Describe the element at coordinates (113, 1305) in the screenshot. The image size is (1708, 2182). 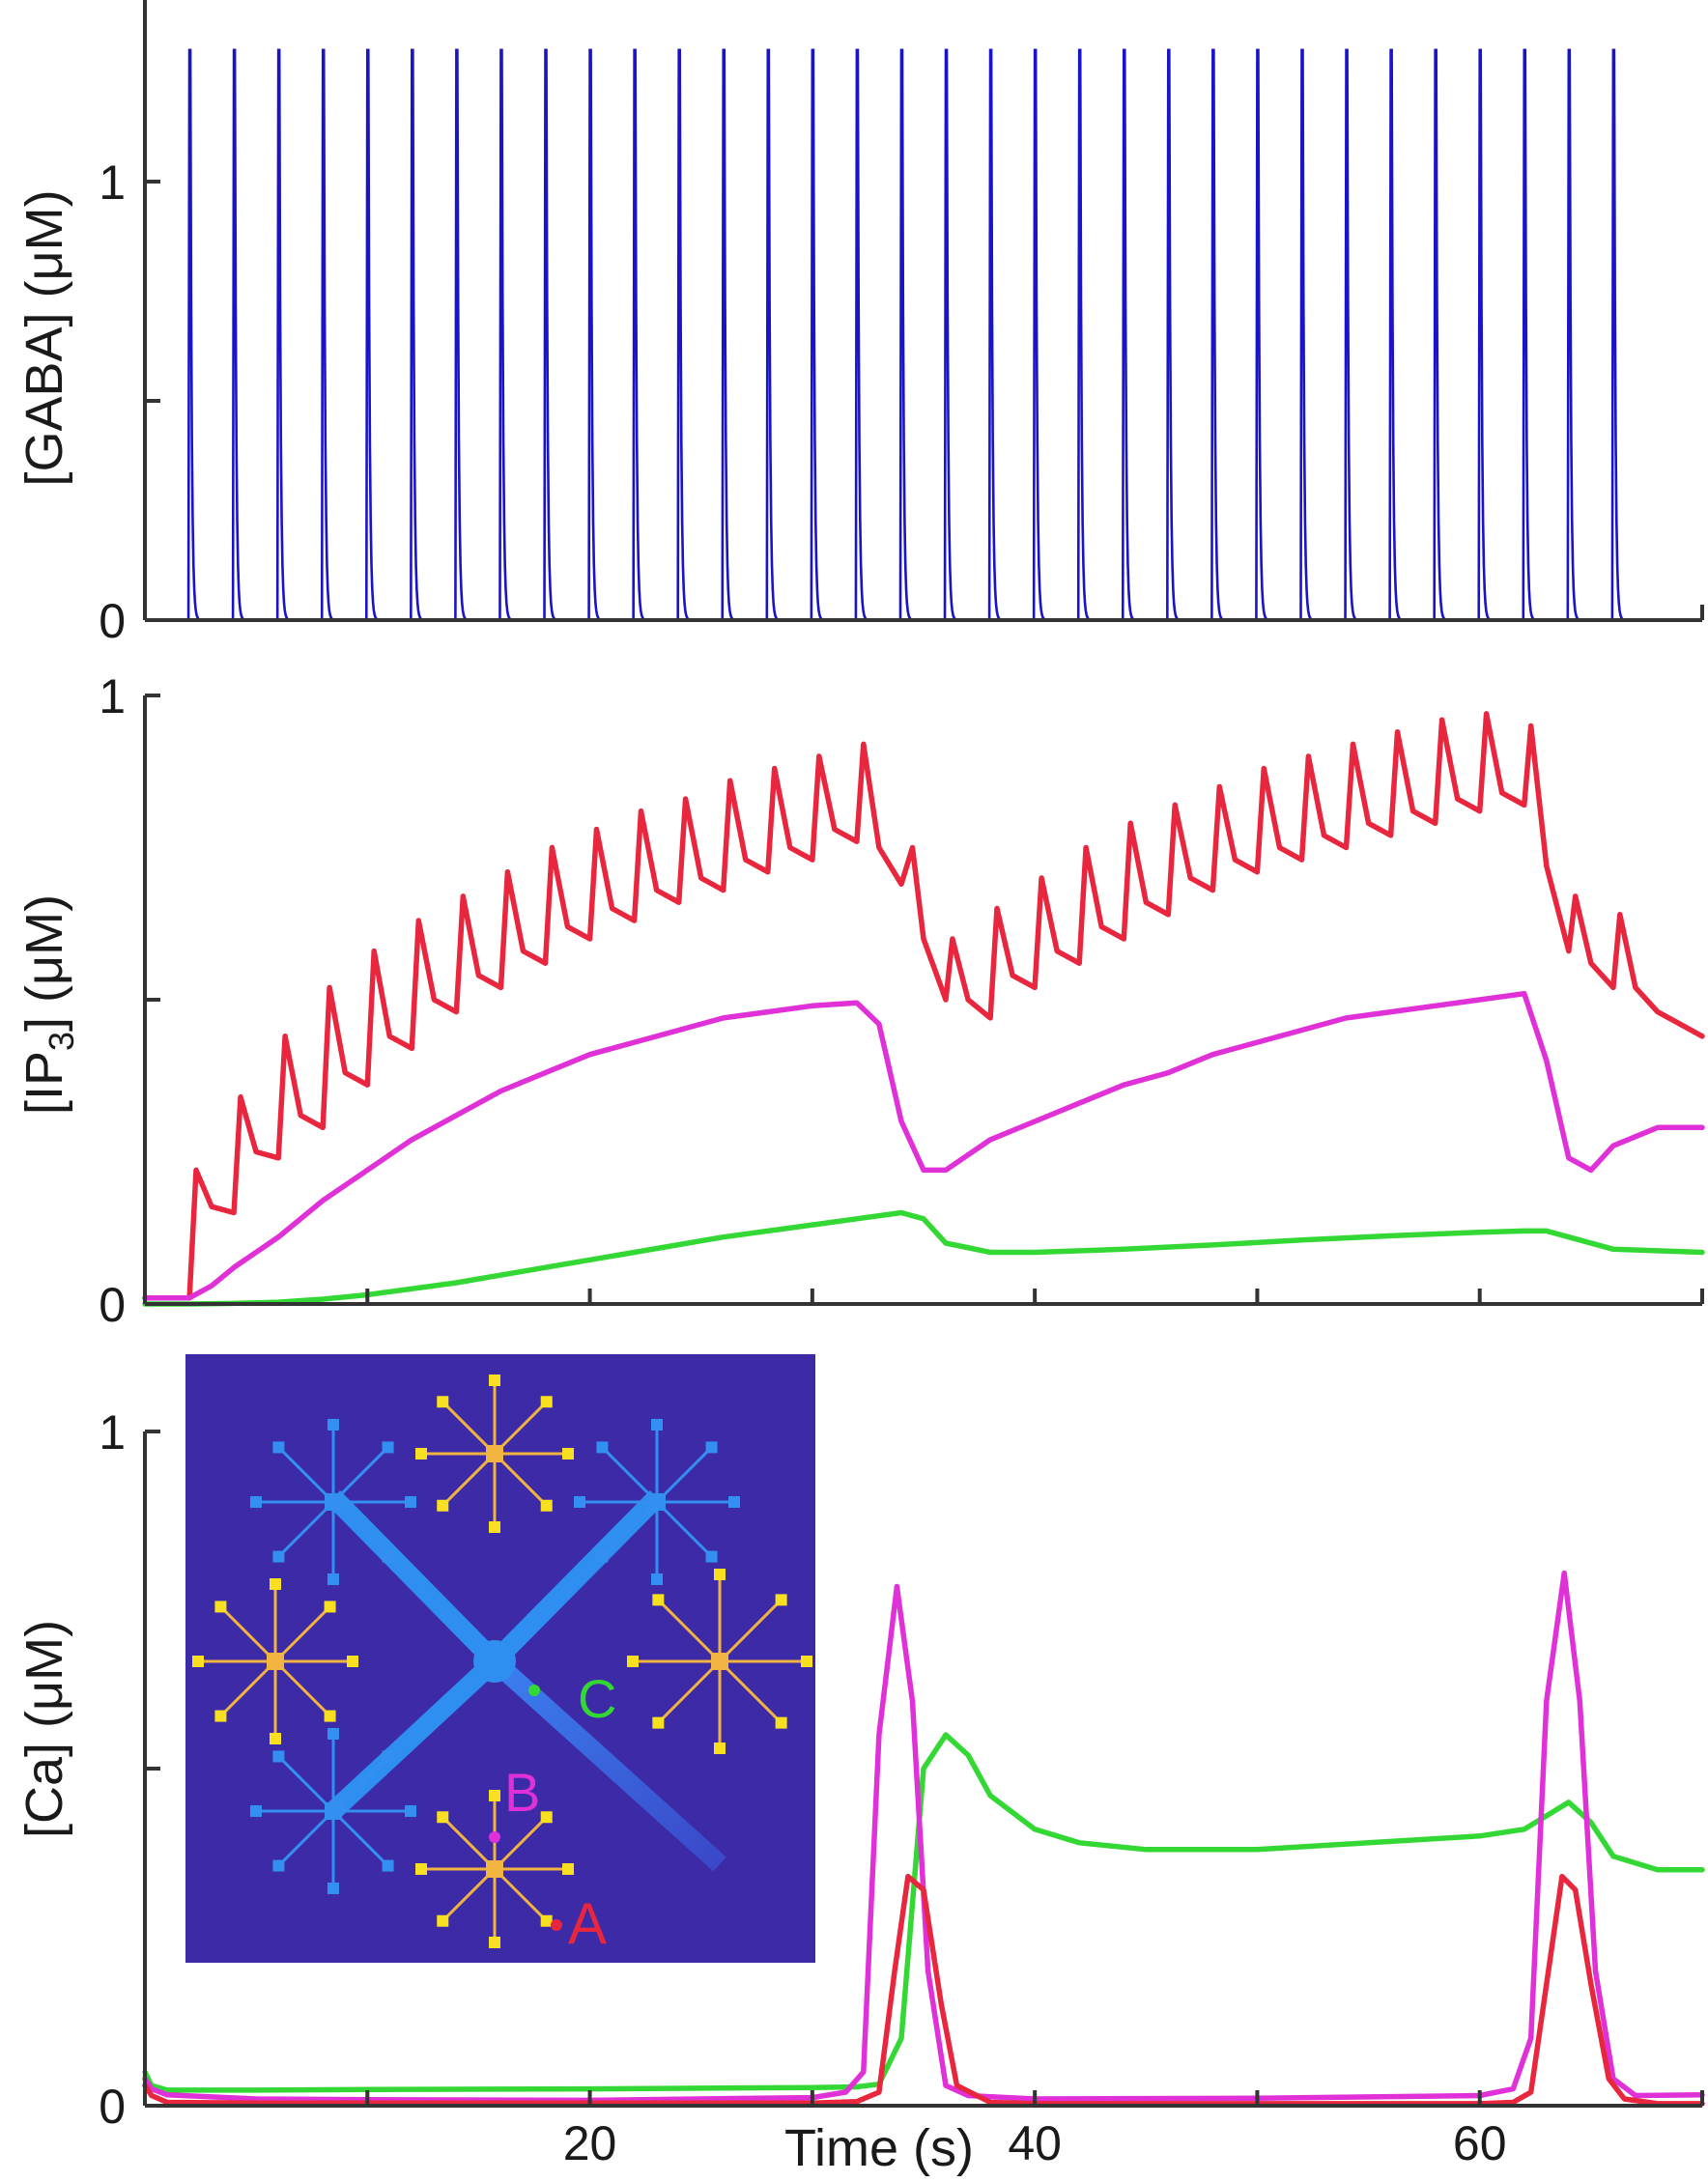
I see `ip3-y-tick-label: 0` at that location.